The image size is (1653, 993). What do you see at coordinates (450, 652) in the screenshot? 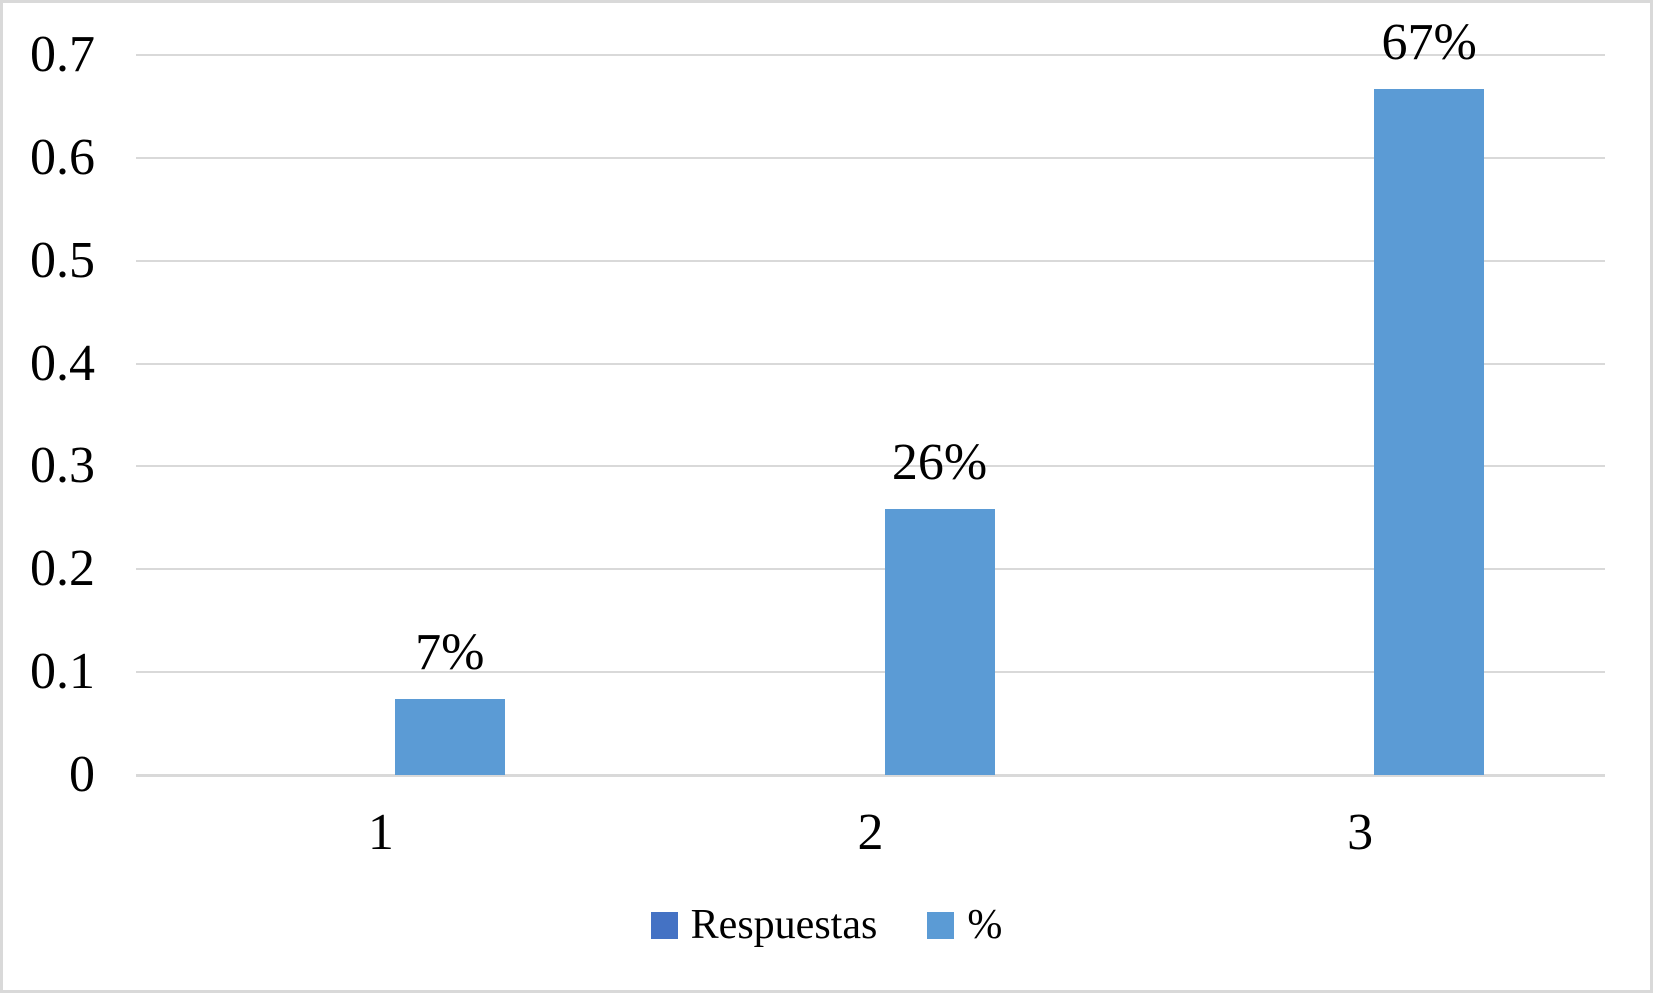
I see `bar-value-label: 7%` at bounding box center [450, 652].